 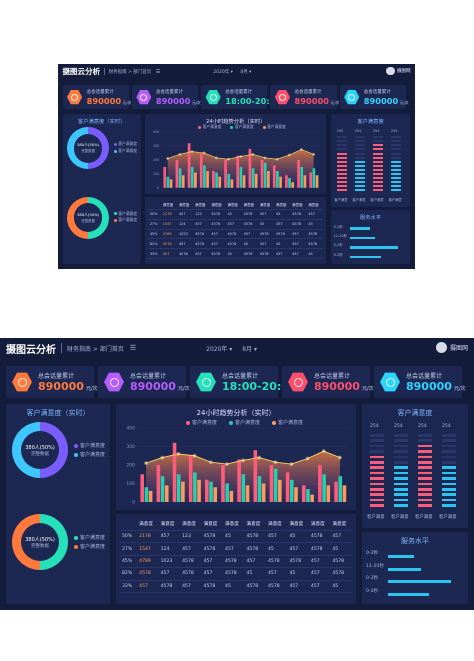 I want to click on avatar, so click(x=441, y=347).